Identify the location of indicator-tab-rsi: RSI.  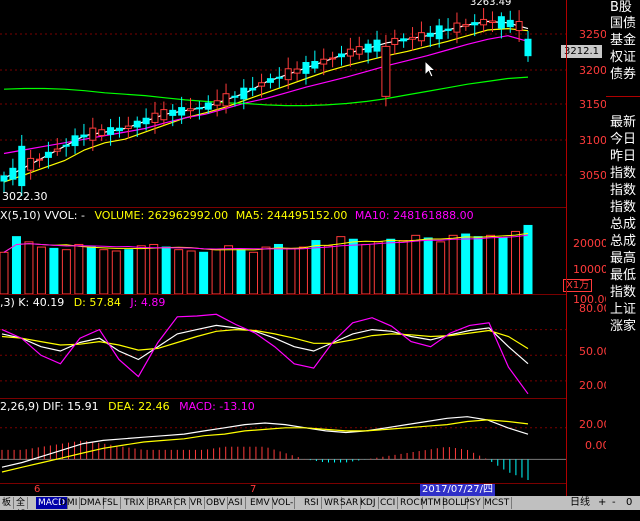
(312, 503).